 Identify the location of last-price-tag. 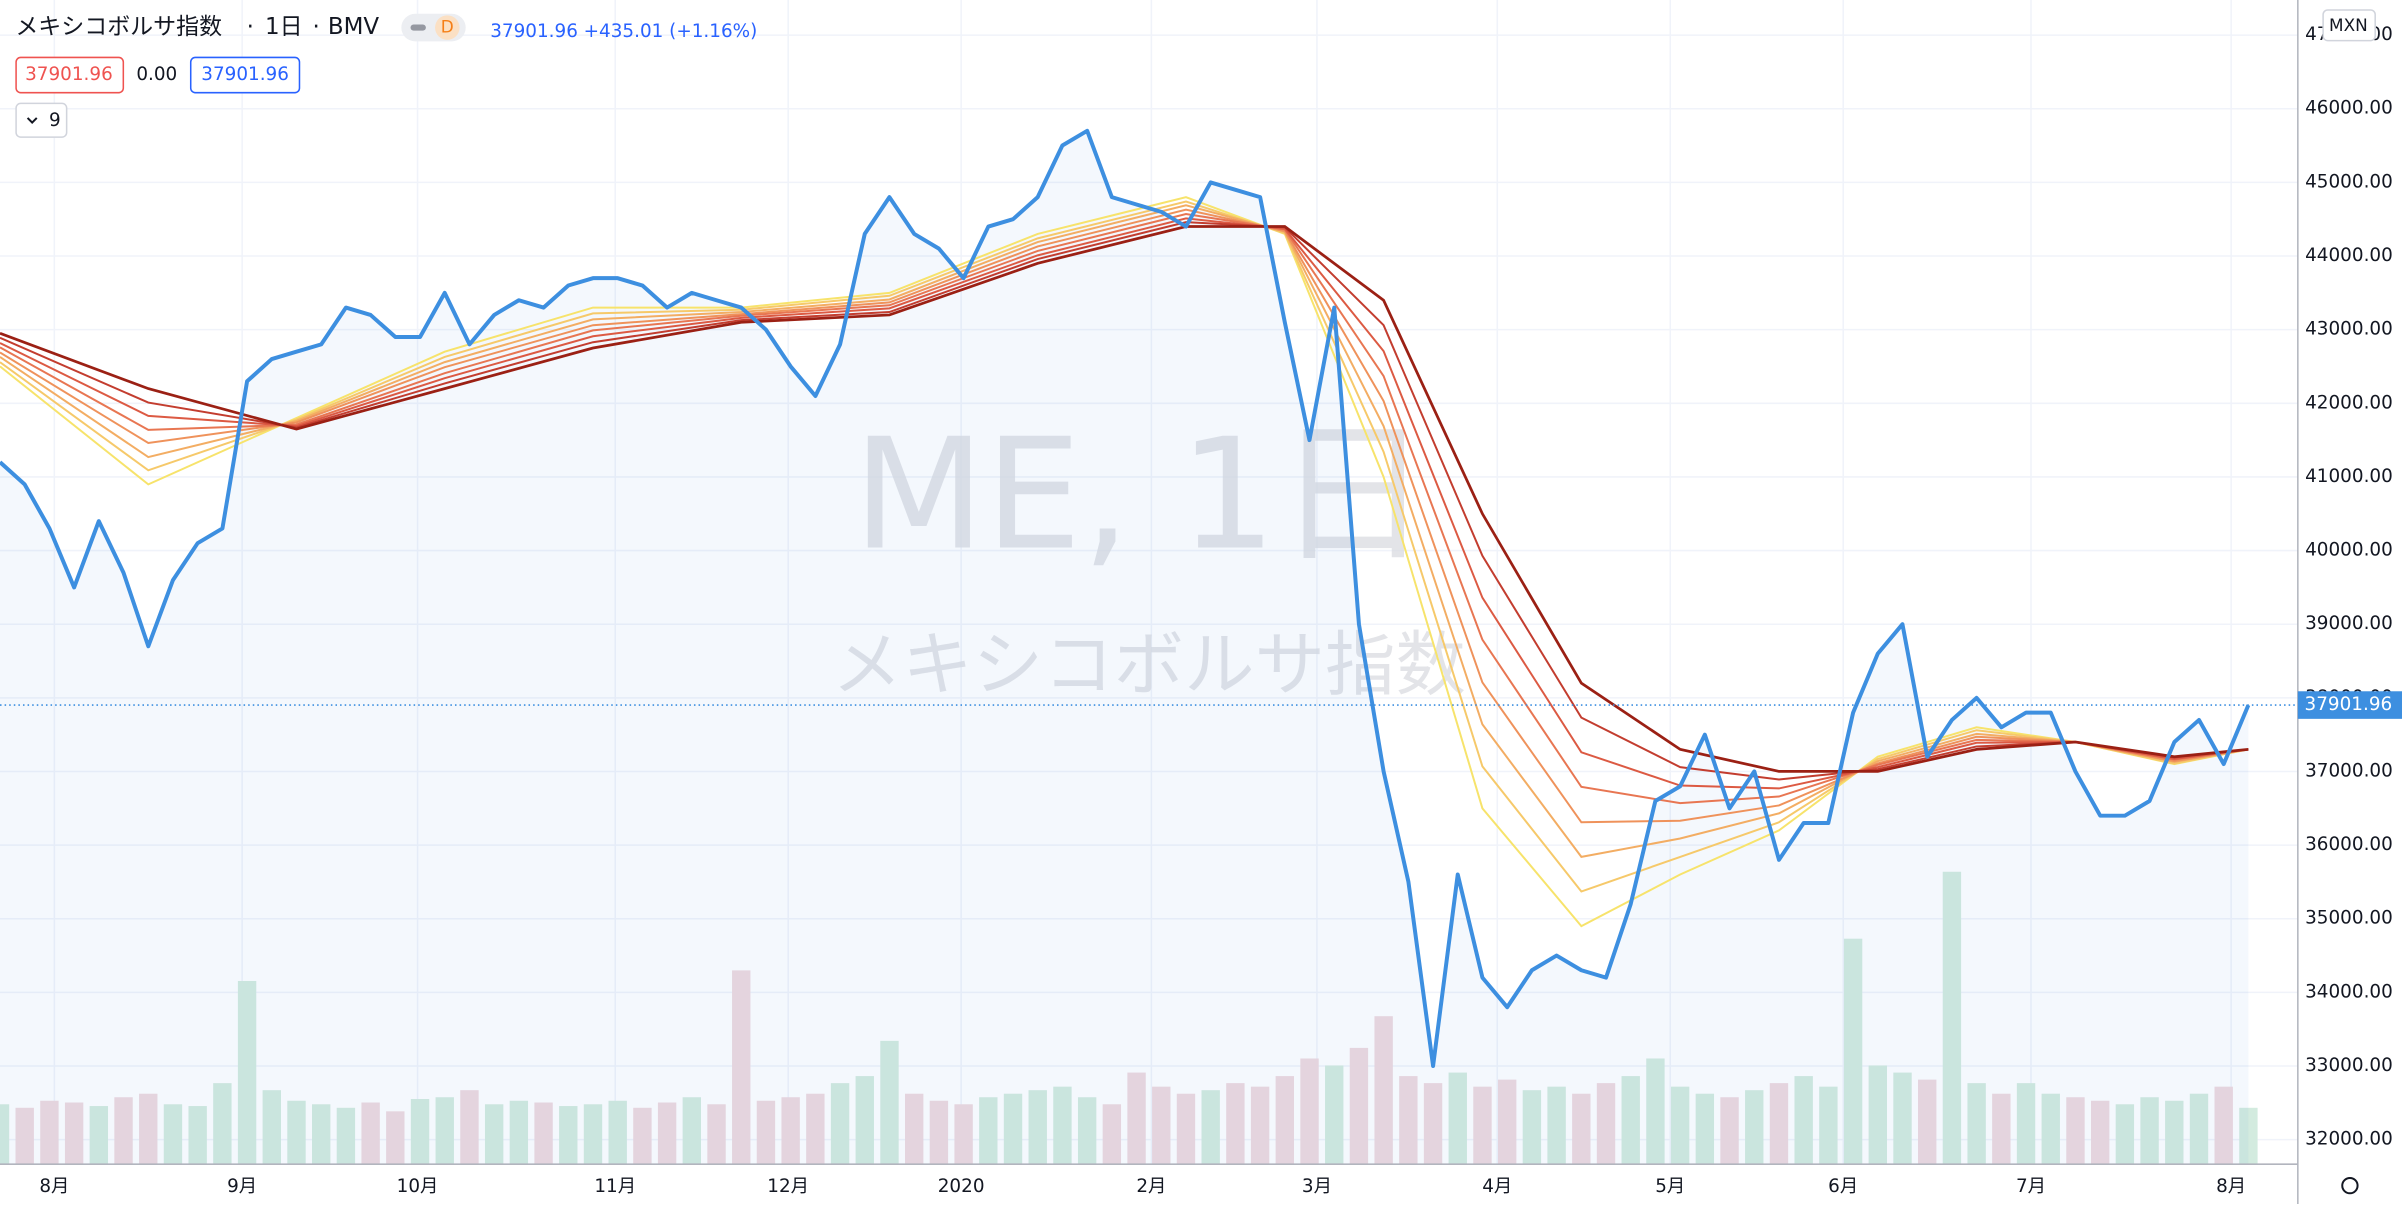
(2349, 705).